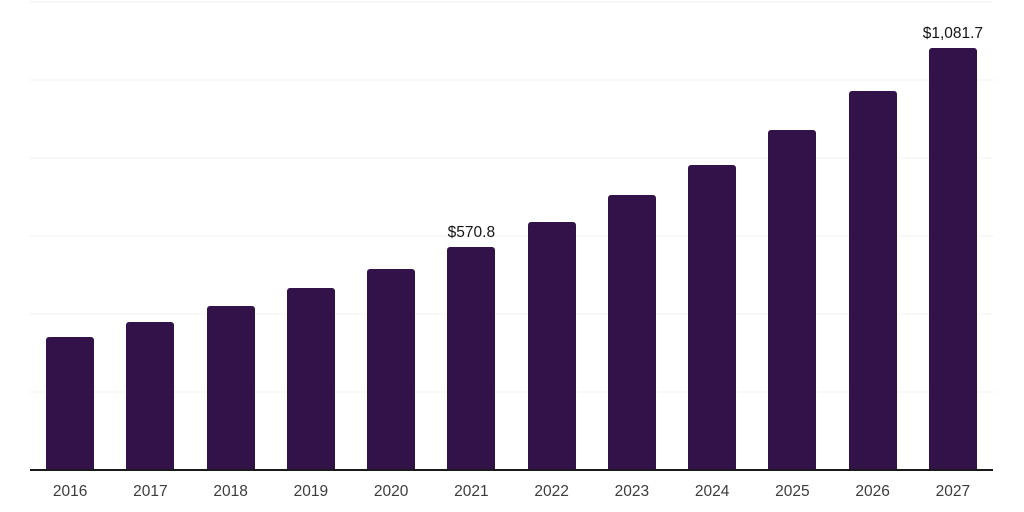  I want to click on bar-column-2020, so click(391, 236).